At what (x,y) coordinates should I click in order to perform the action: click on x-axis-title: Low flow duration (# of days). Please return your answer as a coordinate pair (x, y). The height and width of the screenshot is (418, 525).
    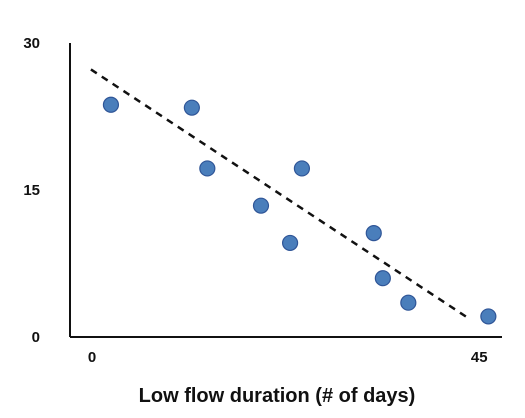
    Looking at the image, I should click on (277, 396).